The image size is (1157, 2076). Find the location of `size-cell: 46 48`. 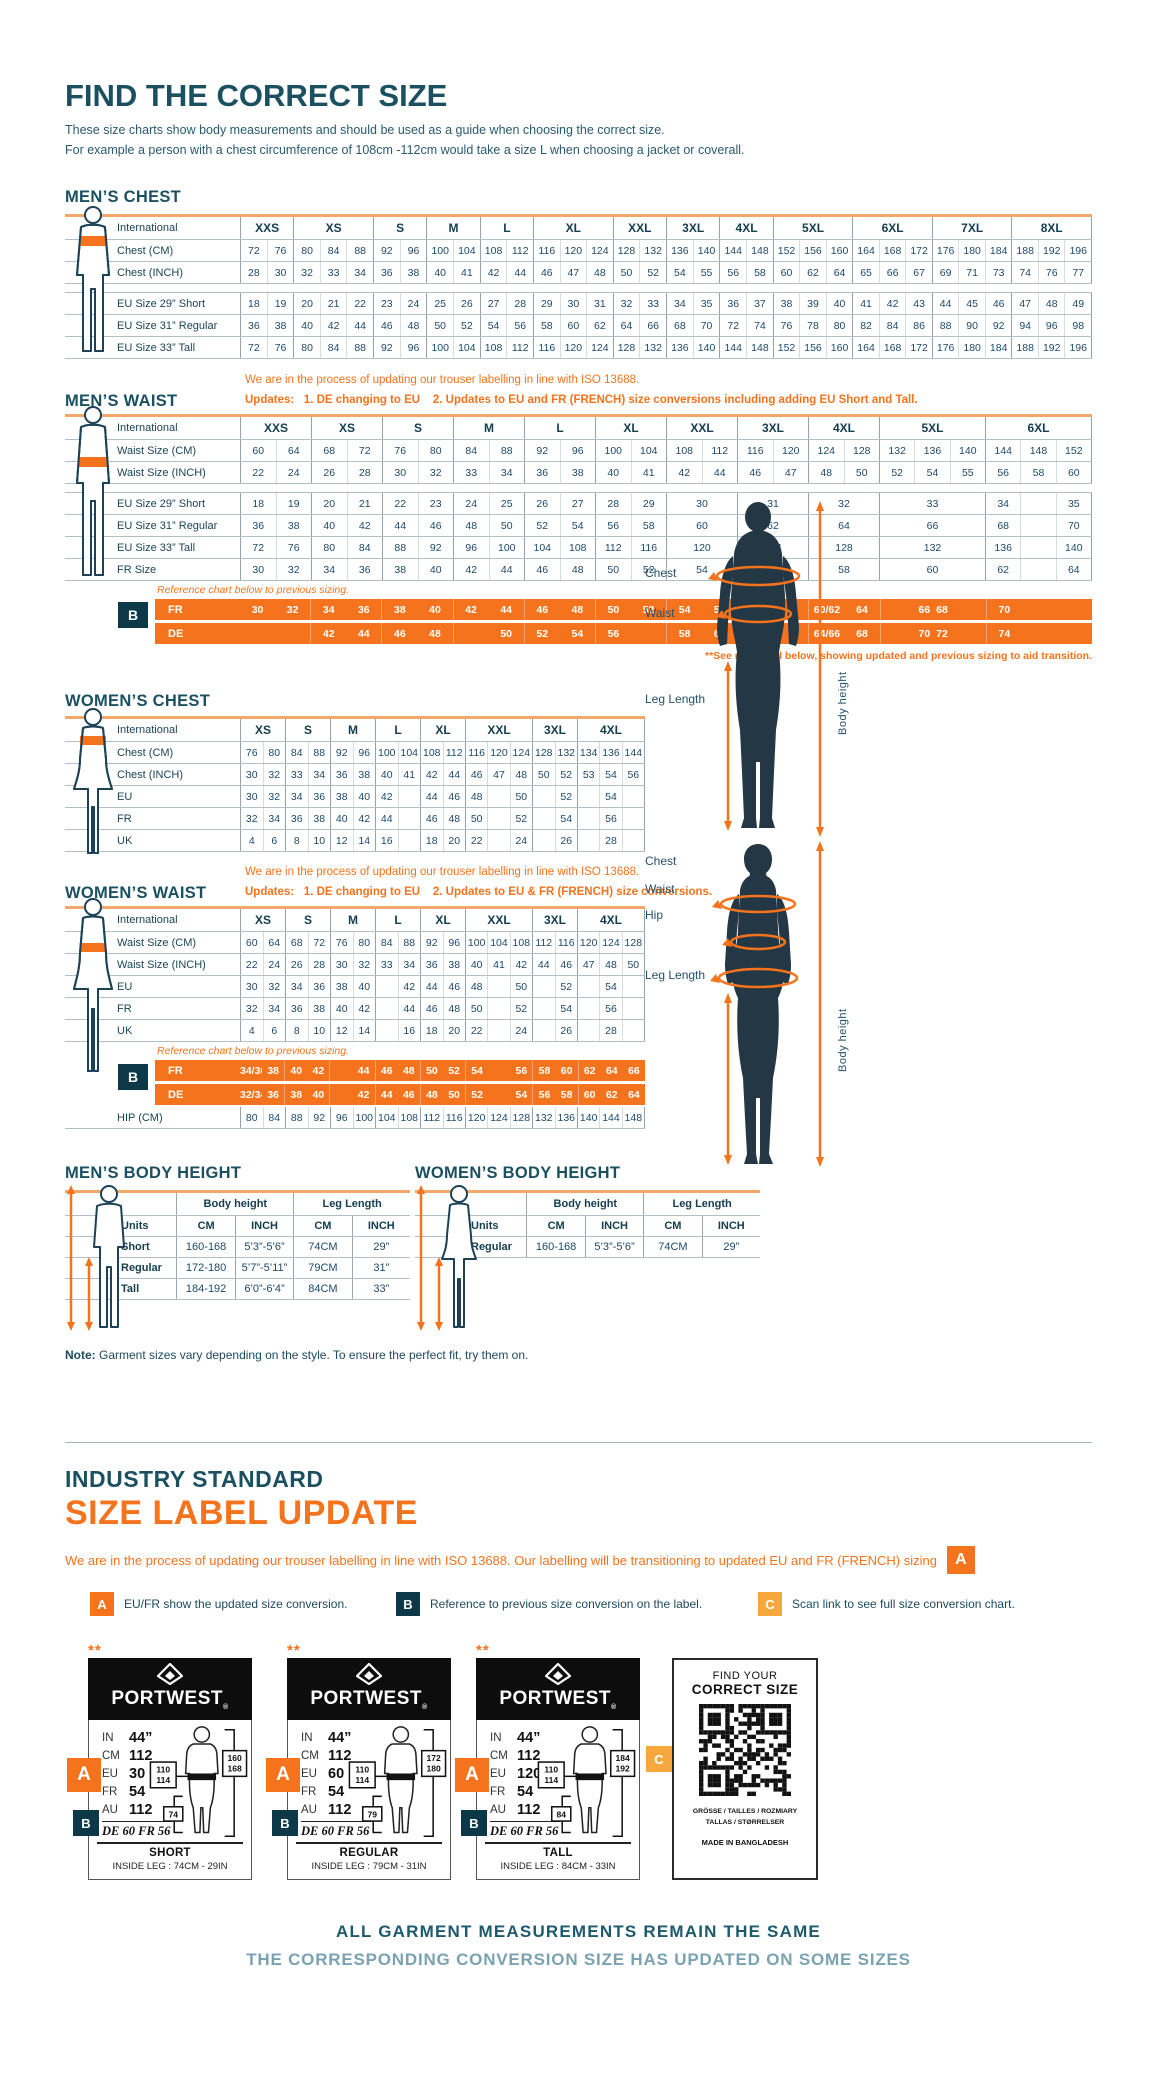

size-cell: 46 48 is located at coordinates (559, 569).